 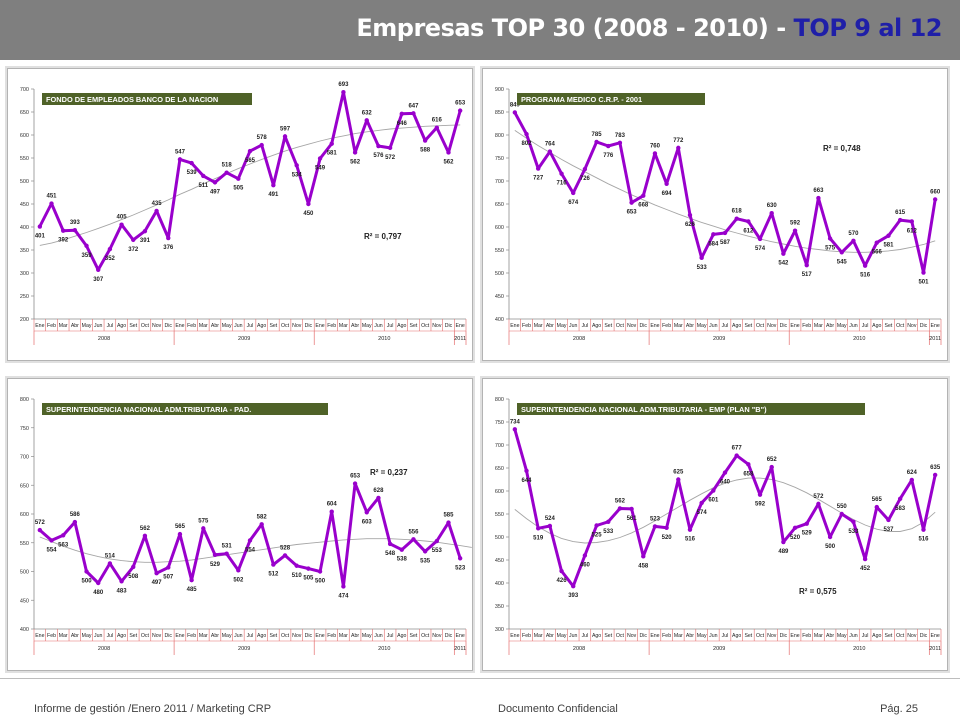 I want to click on data-label: 547, so click(x=180, y=152).